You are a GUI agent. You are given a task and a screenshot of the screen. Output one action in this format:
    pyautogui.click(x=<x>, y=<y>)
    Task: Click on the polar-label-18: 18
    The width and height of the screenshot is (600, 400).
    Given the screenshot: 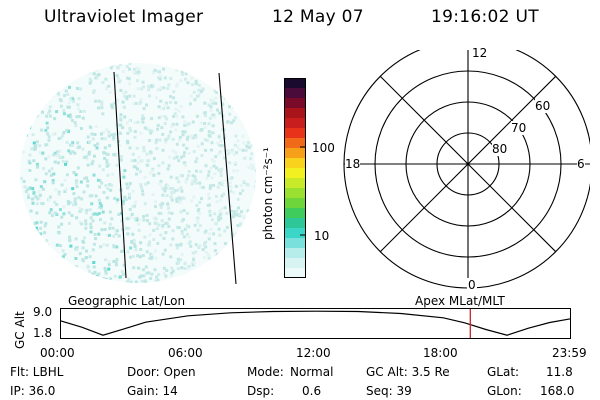 What is the action you would take?
    pyautogui.click(x=353, y=164)
    